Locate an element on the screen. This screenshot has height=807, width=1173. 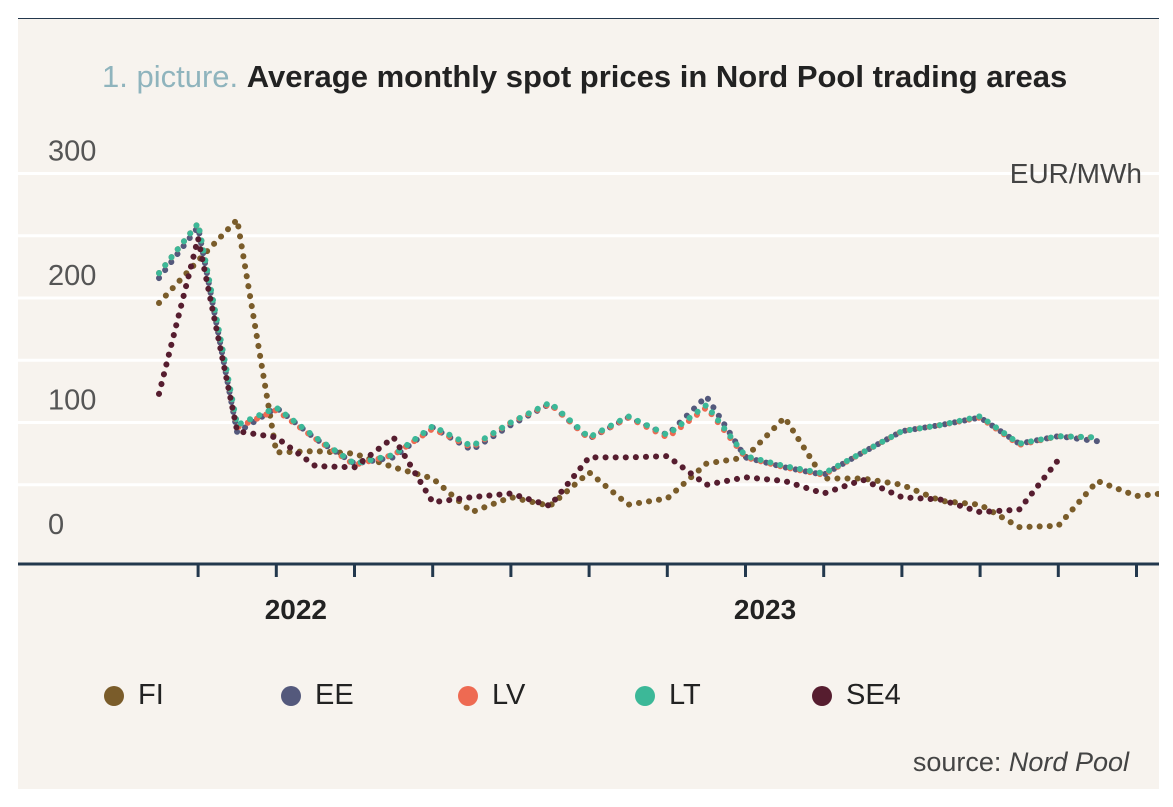
x-year-label: 2023 is located at coordinates (765, 609).